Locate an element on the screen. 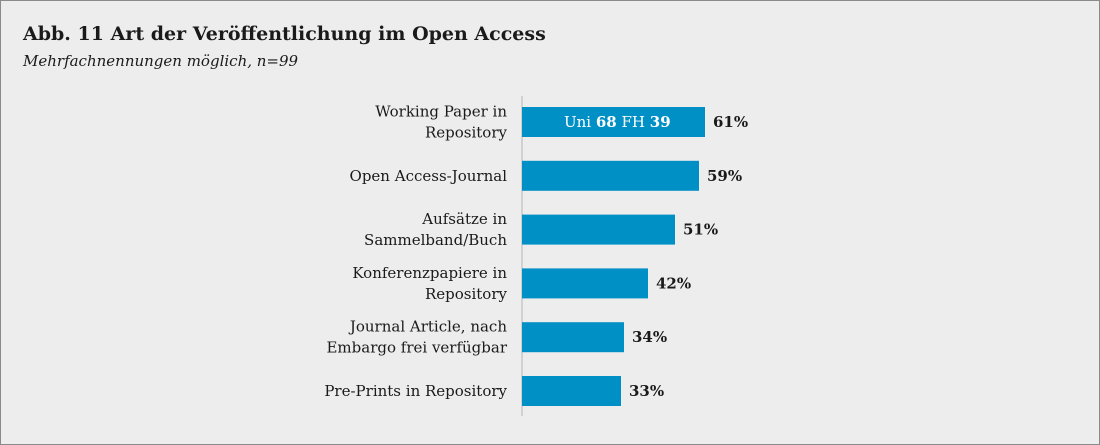  bar-annotation: Uni 68 FH 39 is located at coordinates (617, 122).